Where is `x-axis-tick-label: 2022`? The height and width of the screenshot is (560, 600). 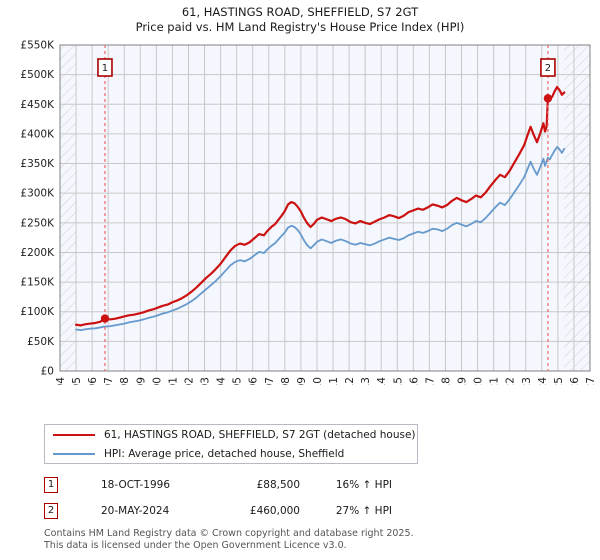
x-axis-tick-label: 2022 is located at coordinates (511, 381).